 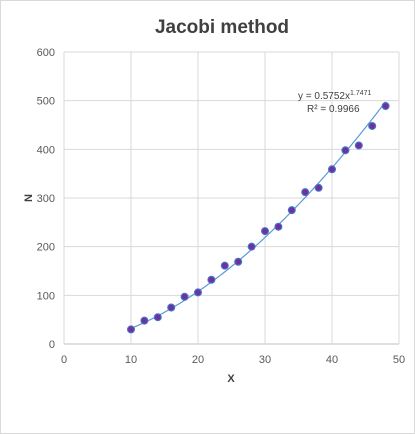 I want to click on y-tick-label: 100, so click(x=46, y=296).